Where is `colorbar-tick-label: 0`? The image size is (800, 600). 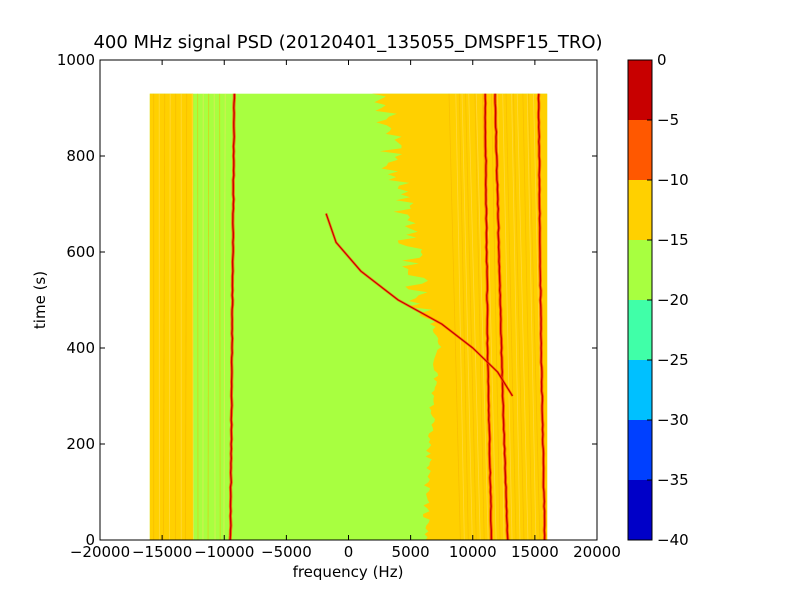
colorbar-tick-label: 0 is located at coordinates (662, 60).